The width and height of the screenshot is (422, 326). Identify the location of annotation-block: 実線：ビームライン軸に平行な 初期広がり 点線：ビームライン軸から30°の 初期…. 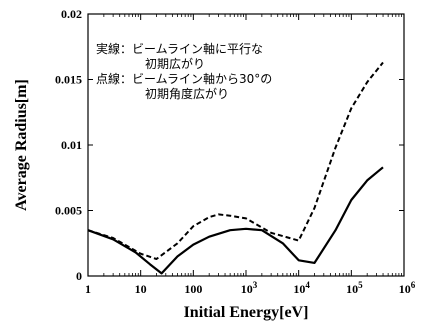
(184, 71).